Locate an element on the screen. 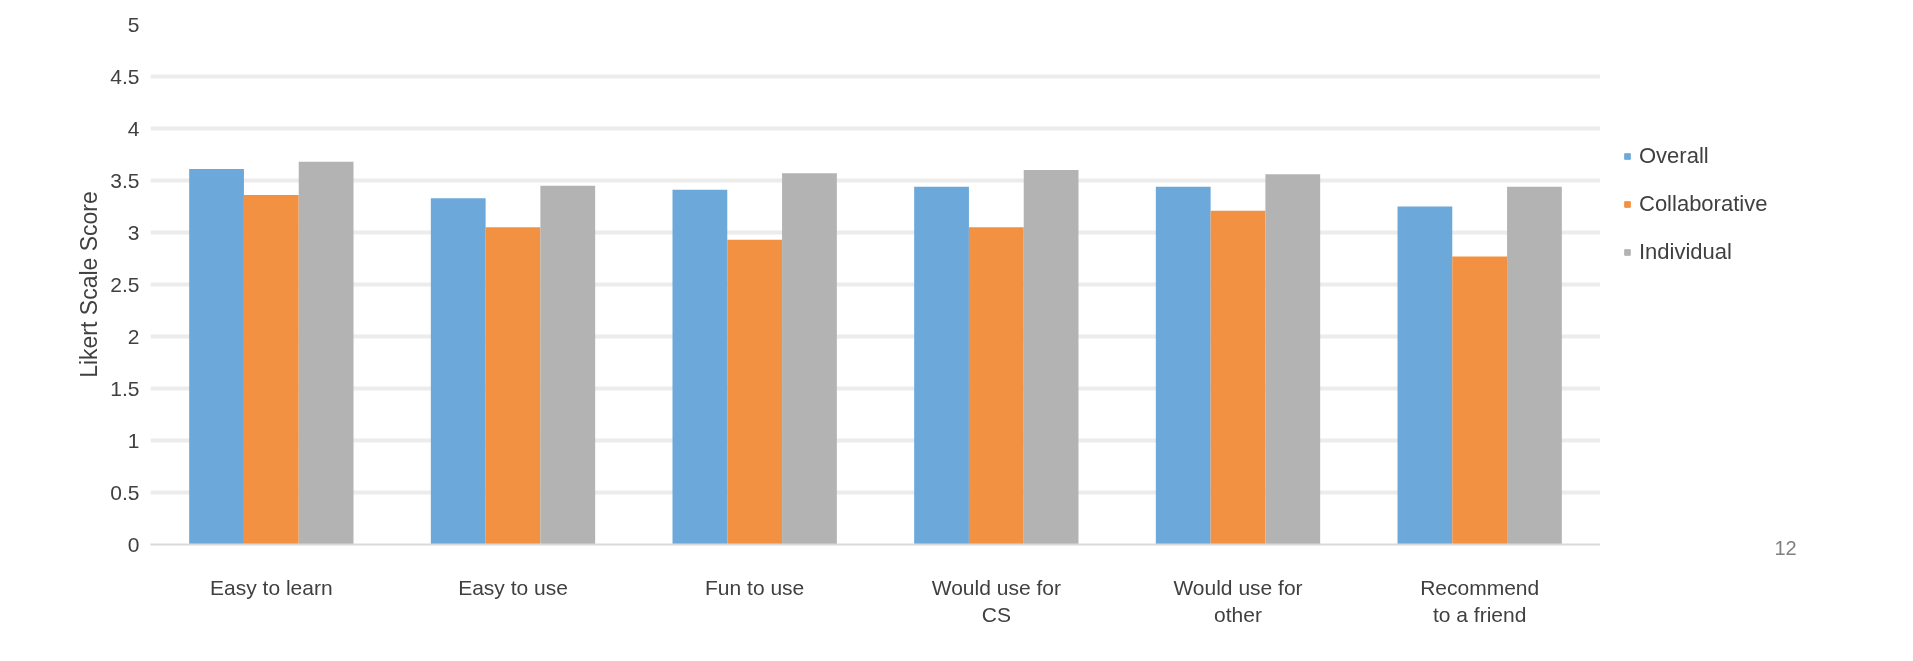 This screenshot has height=661, width=1913. y-axis-title: Likert Scale Score is located at coordinates (89, 284).